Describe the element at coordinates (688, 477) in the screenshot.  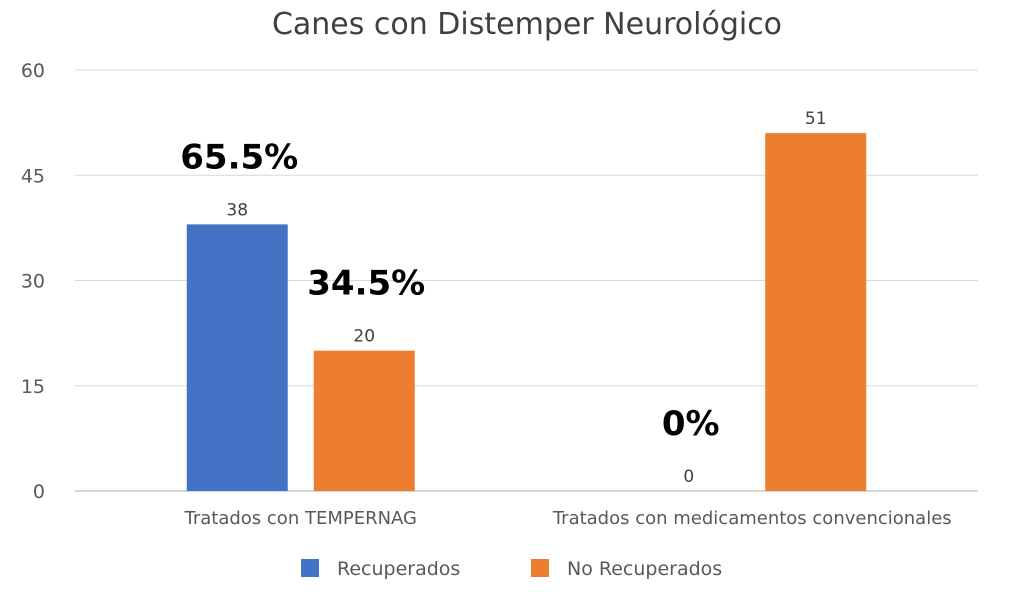
I see `data-label: 0` at that location.